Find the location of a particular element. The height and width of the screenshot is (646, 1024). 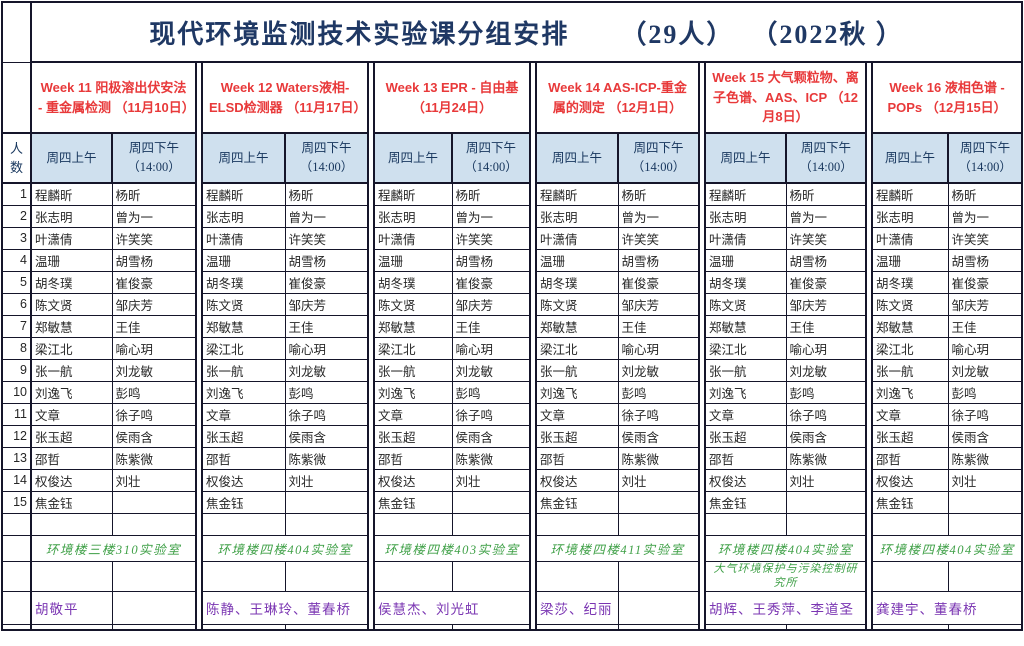

student-name-afternoon: 胡雪杨 is located at coordinates (326, 260).